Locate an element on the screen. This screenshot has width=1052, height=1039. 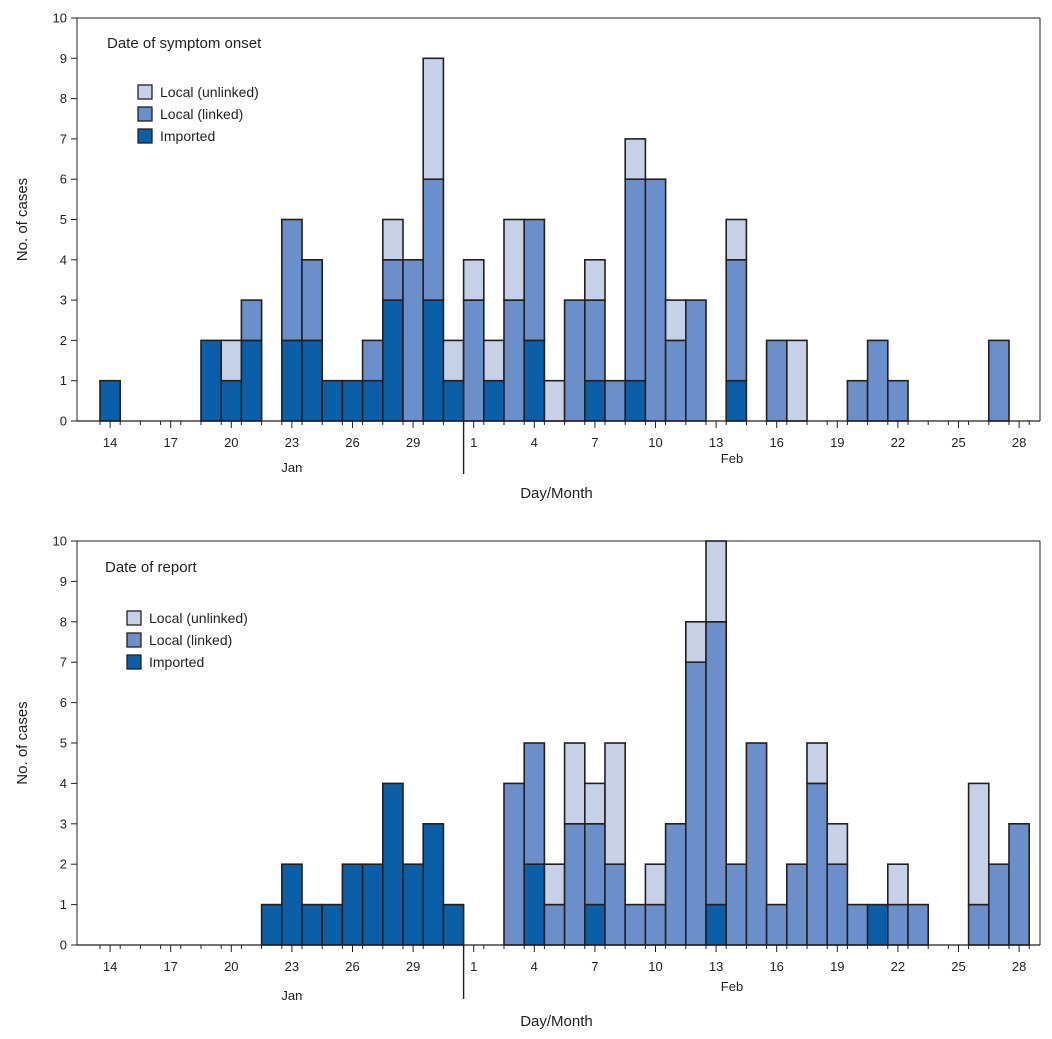
x-tick-label: 17 is located at coordinates (170, 442).